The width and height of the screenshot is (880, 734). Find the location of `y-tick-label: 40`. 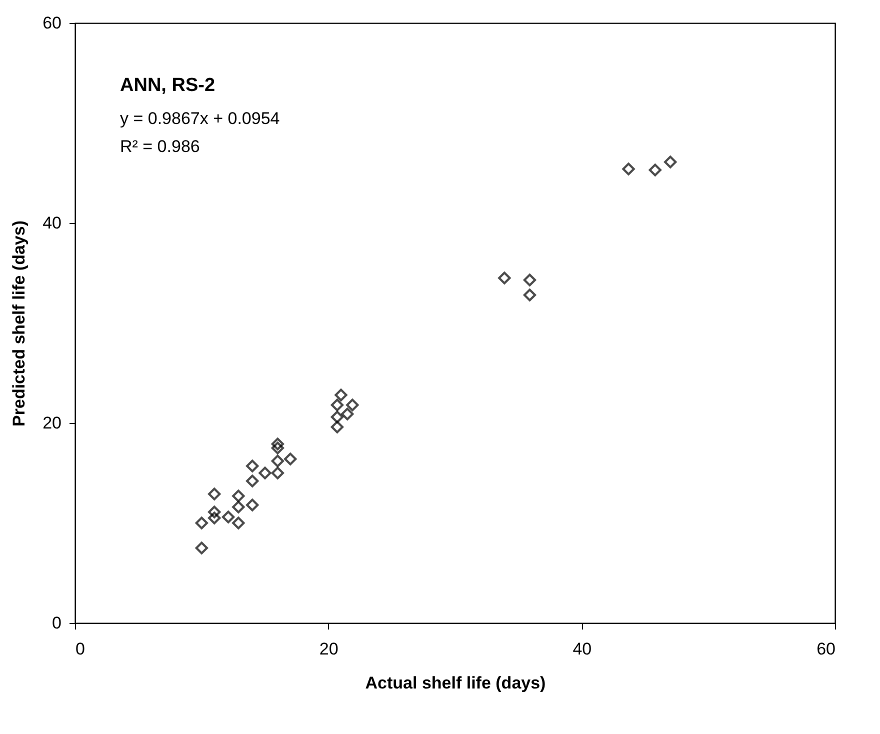

y-tick-label: 40 is located at coordinates (52, 223).